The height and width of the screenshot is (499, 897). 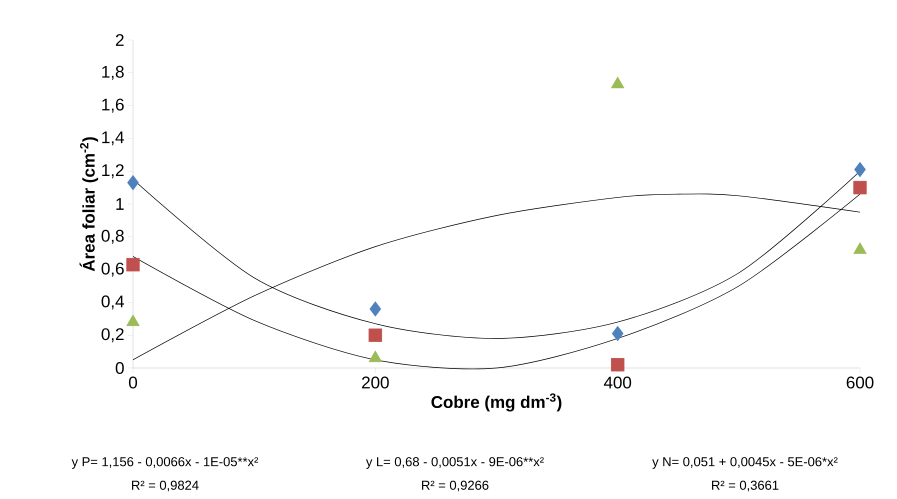 I want to click on y-tick-label: 1, so click(x=120, y=204).